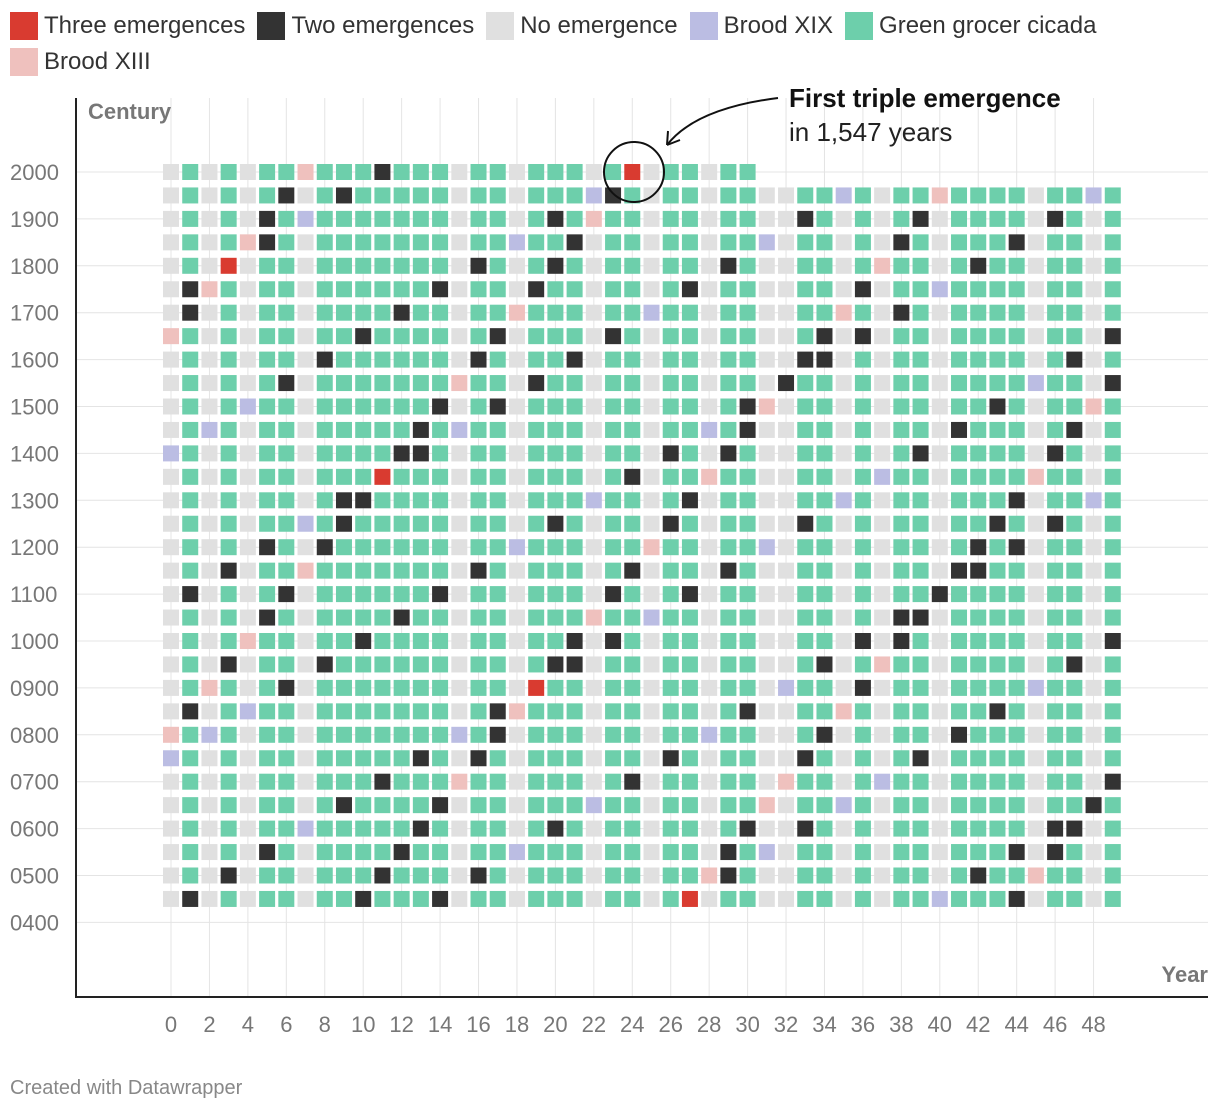 This screenshot has height=1116, width=1220. I want to click on x-tick-label: 42, so click(978, 1024).